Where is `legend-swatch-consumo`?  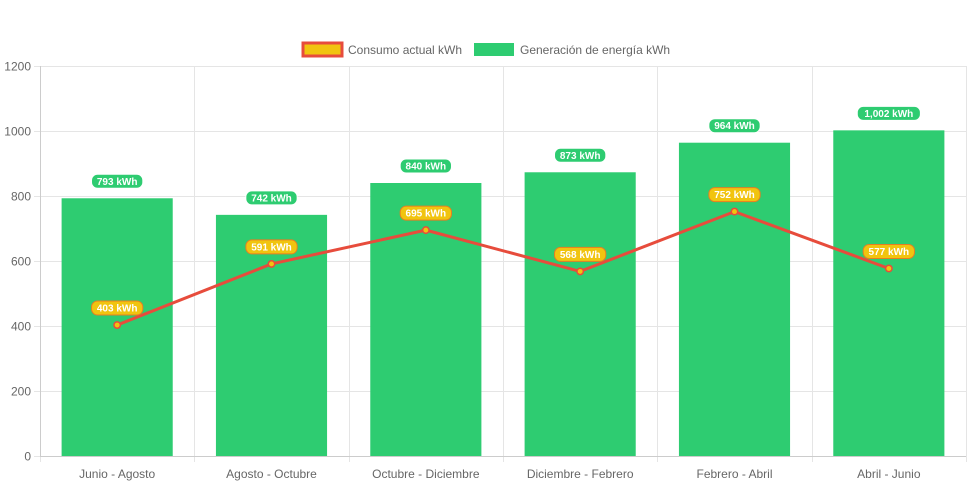 legend-swatch-consumo is located at coordinates (322, 49).